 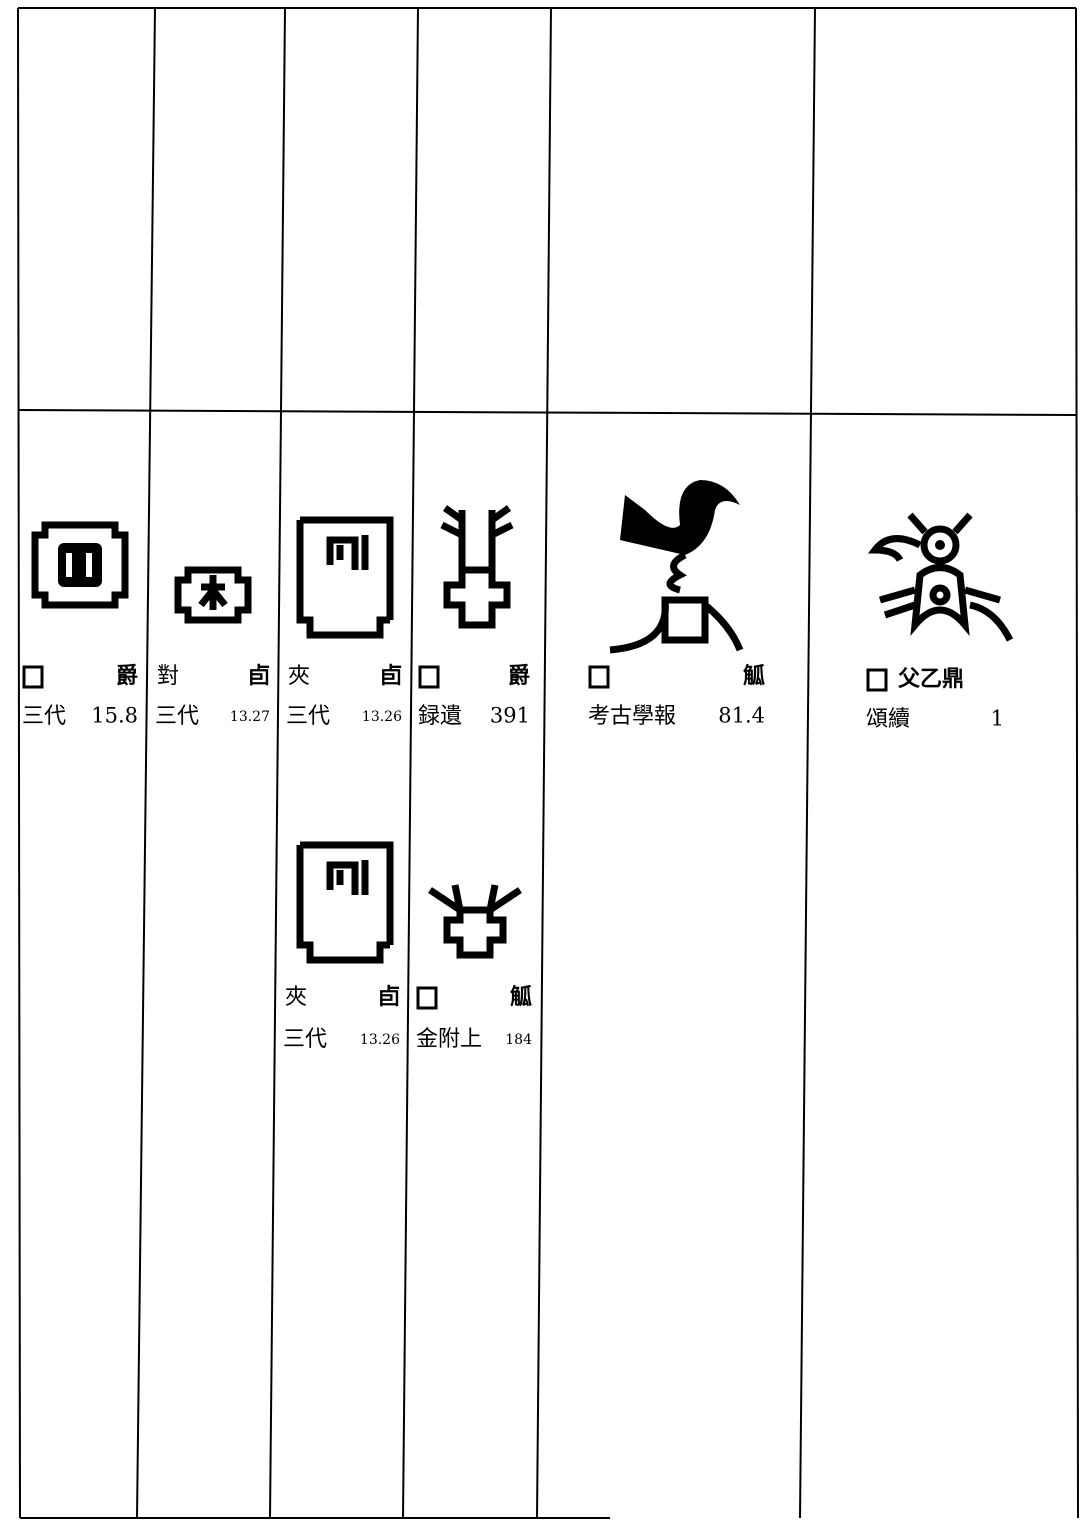 I want to click on page-number: 81.4, so click(x=741, y=716).